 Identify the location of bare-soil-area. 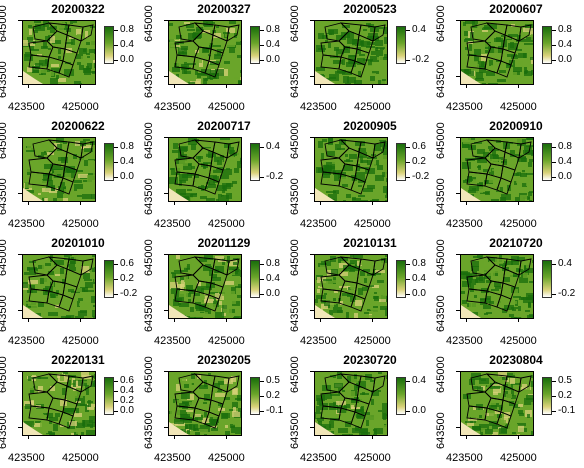
(325, 311).